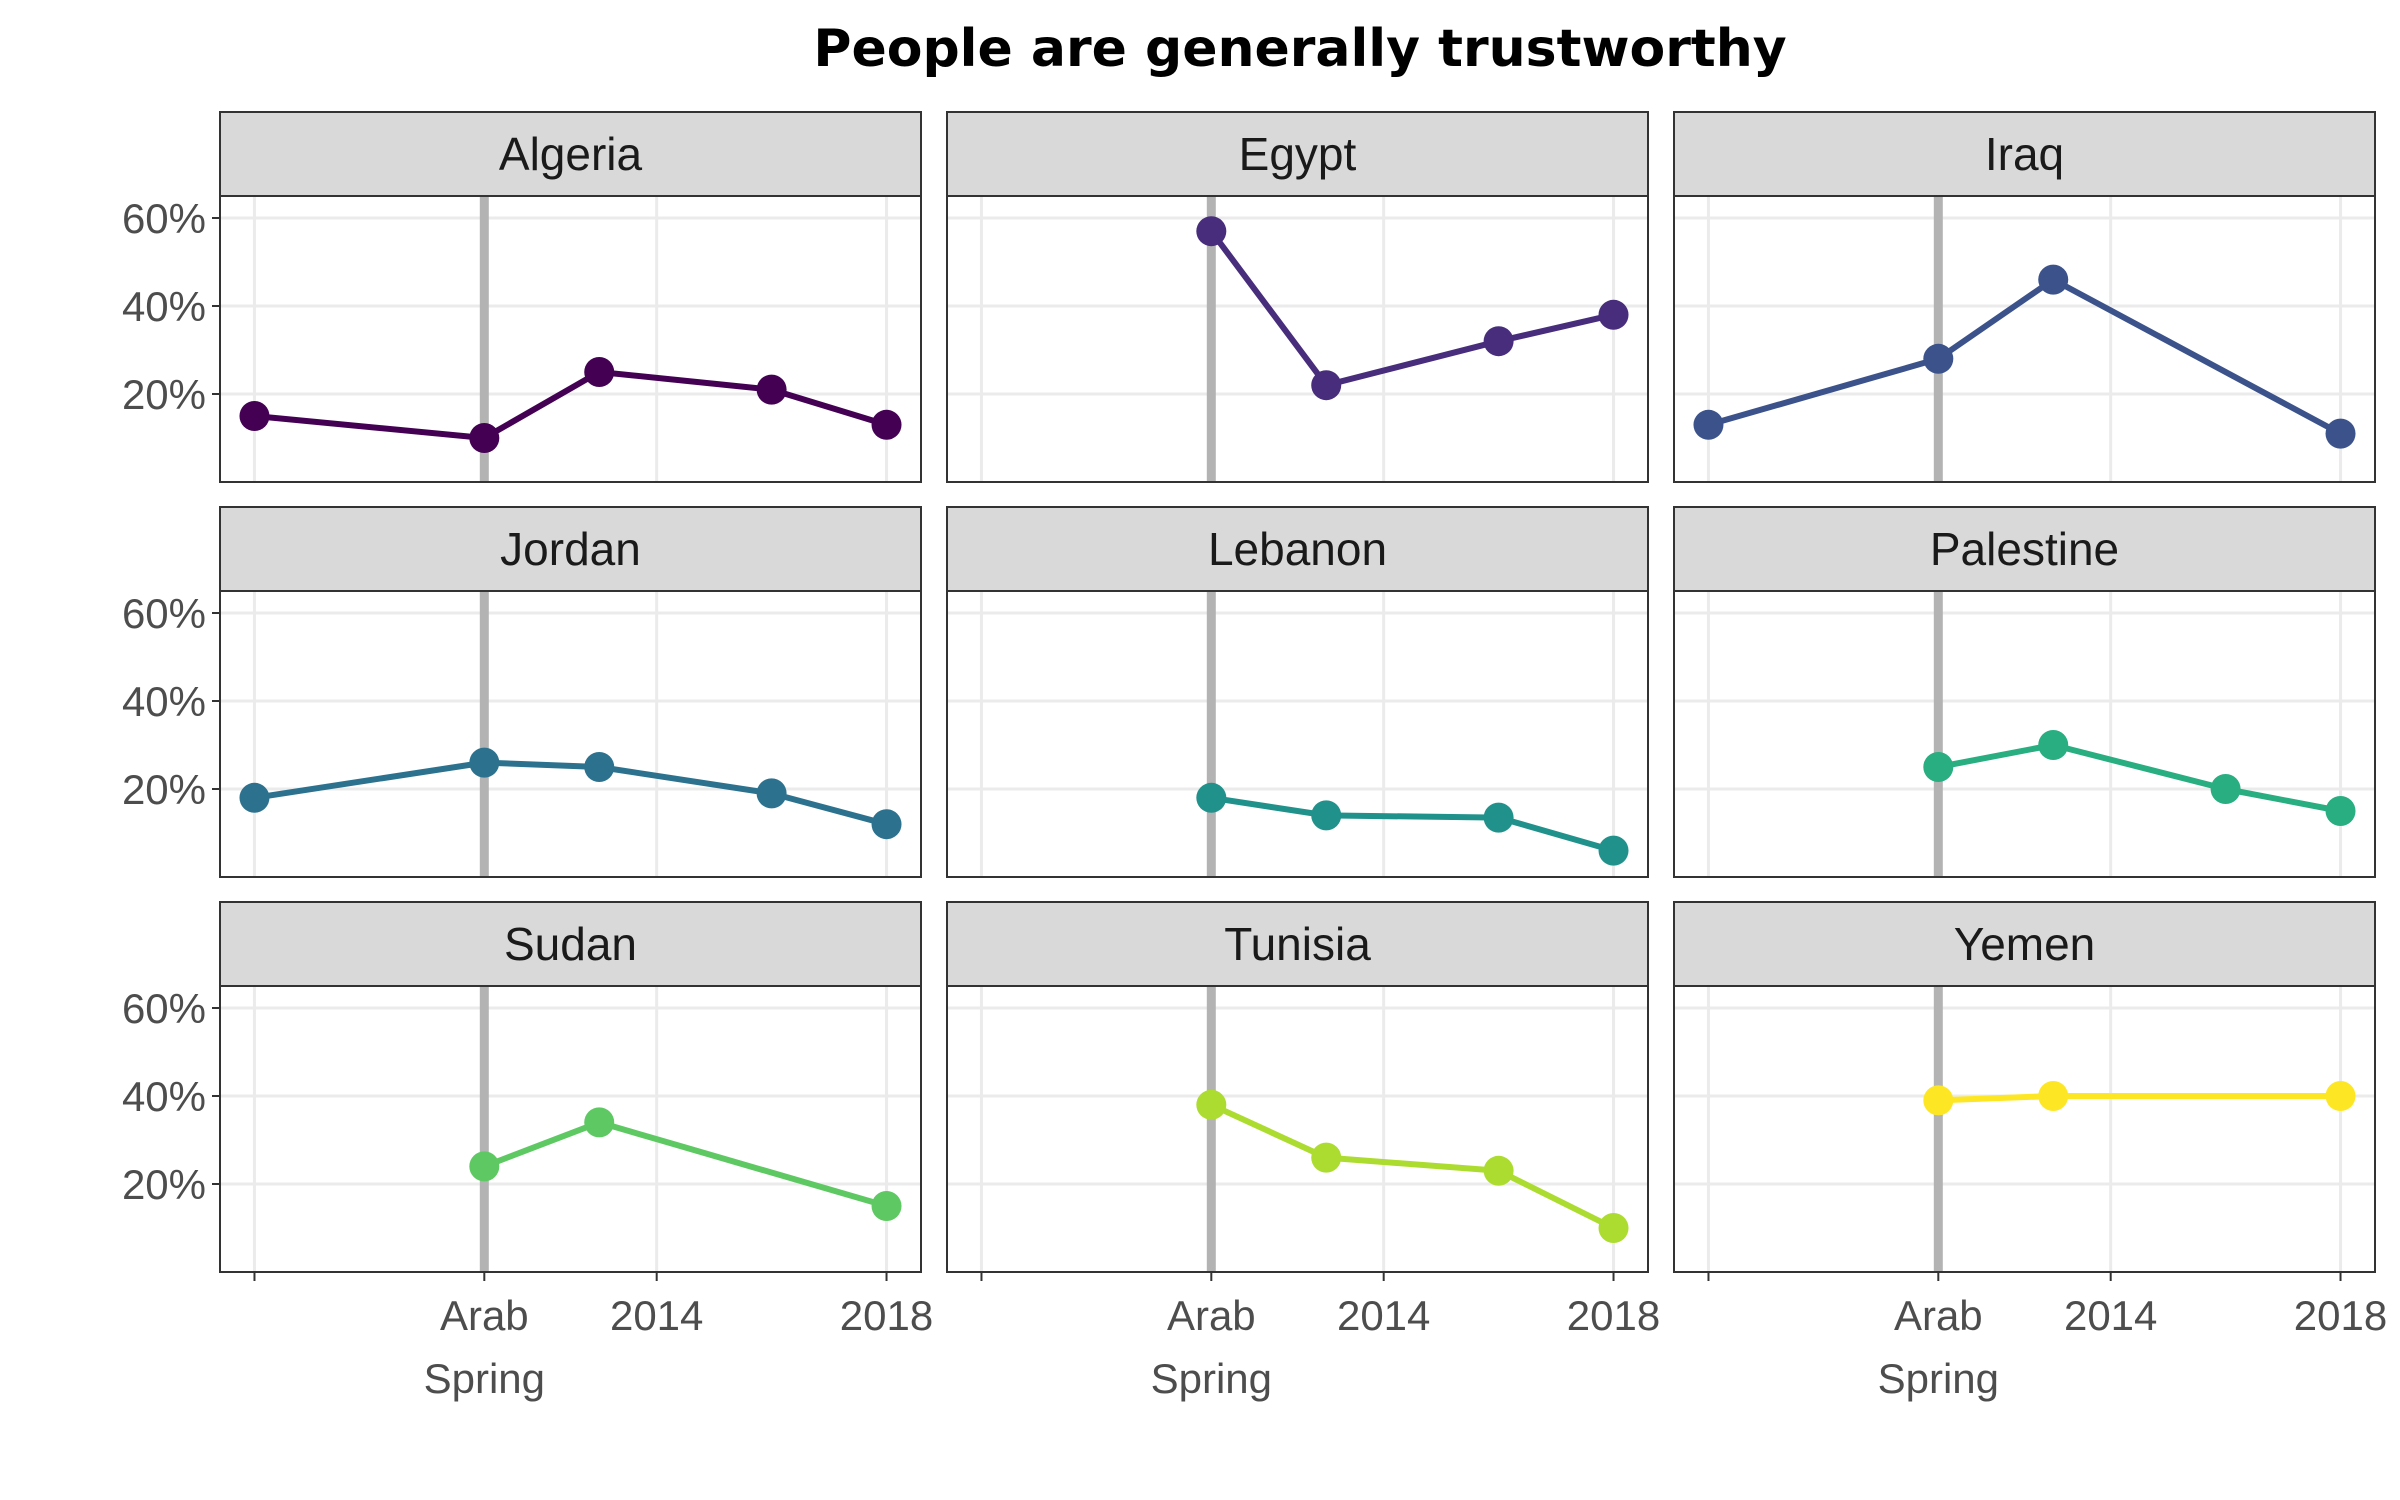  I want to click on strip-label: Palestine, so click(2024, 549).